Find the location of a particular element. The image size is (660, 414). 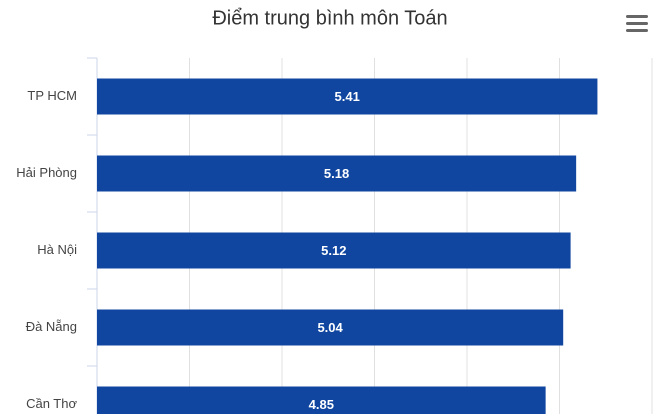

y-tick-label: Hải Phòng is located at coordinates (46, 172).